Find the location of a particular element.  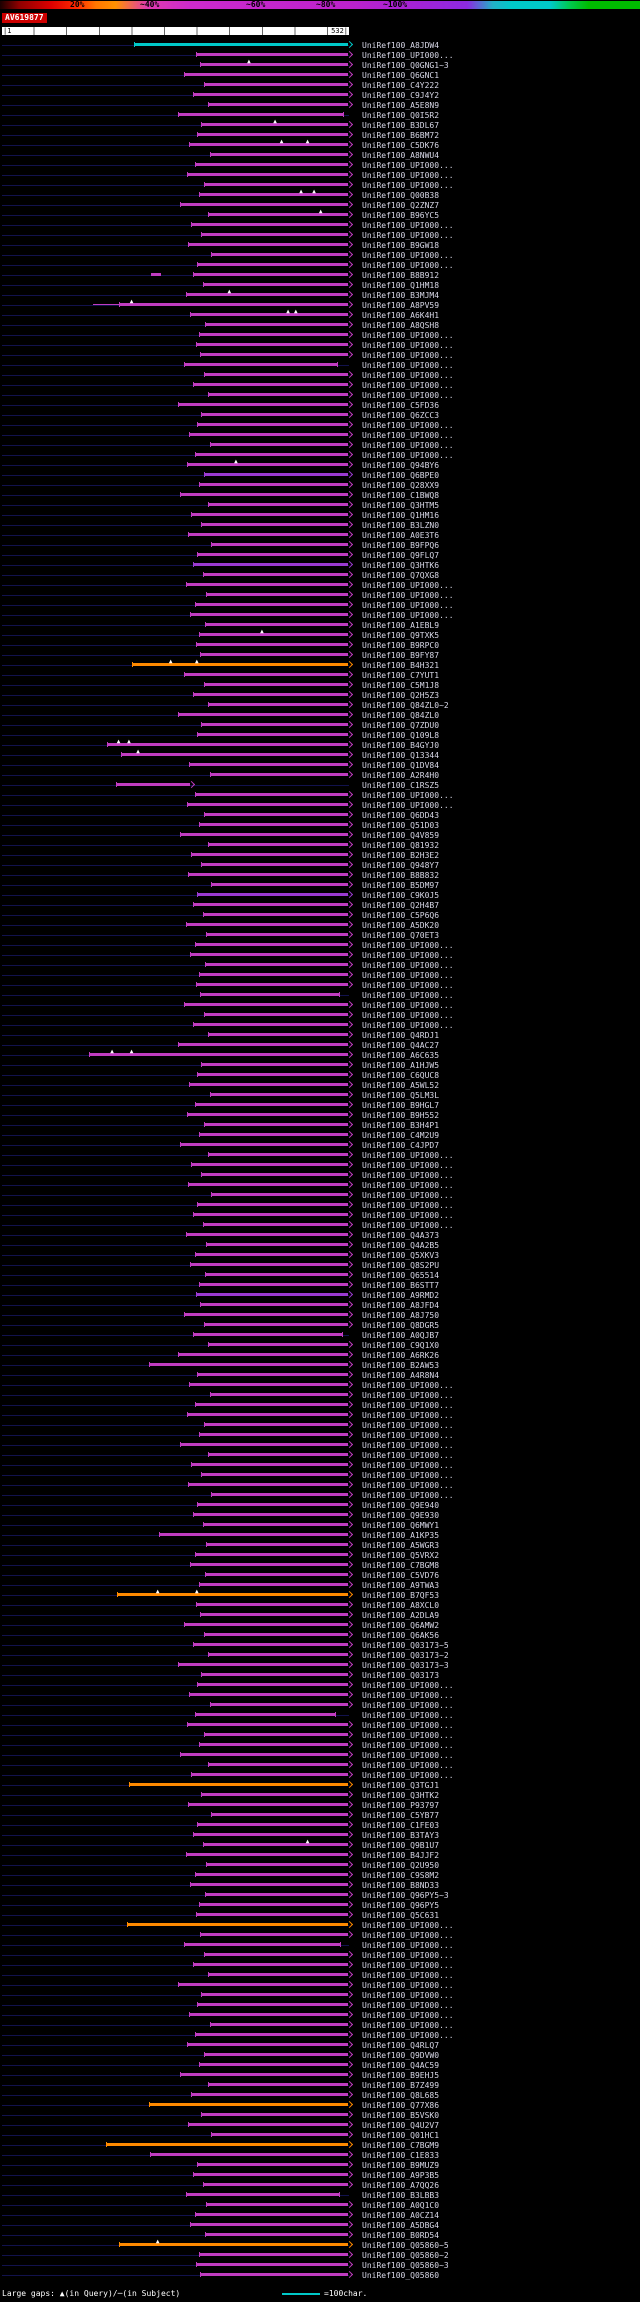

hit-label: UniRef100_Q9E940 is located at coordinates (401, 1505).